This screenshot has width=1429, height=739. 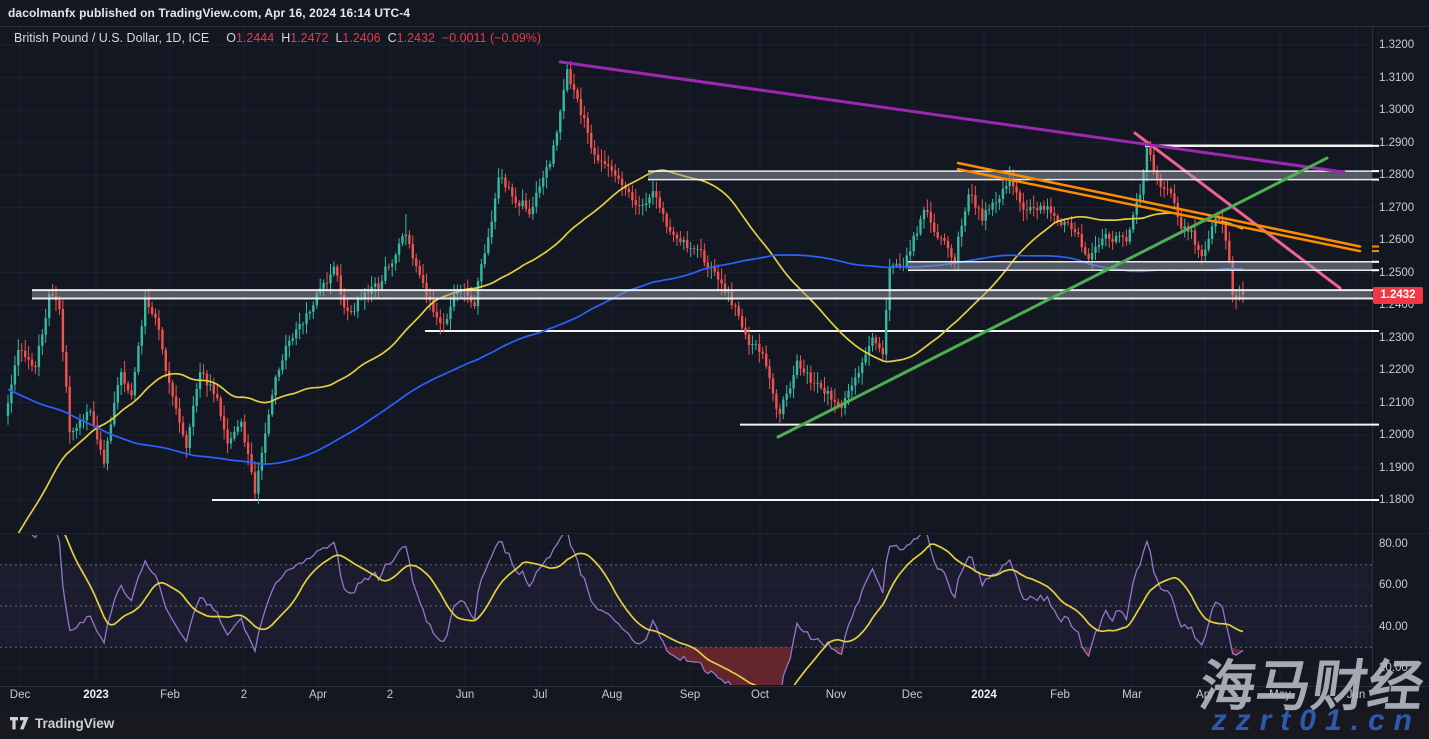 I want to click on price-axis-label: 1.3200, so click(x=1397, y=45).